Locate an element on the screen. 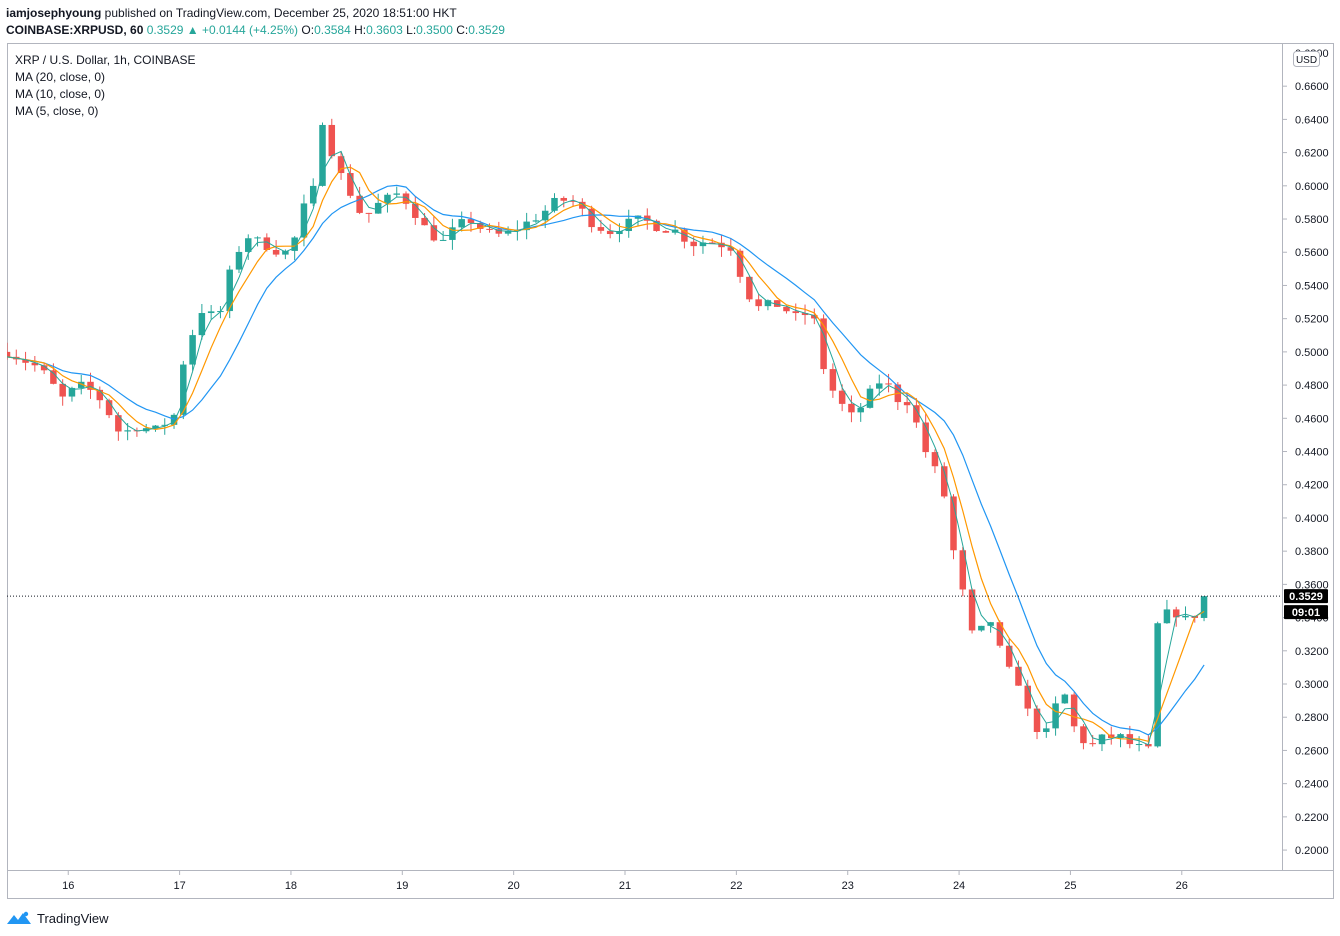 The width and height of the screenshot is (1340, 936). price-tick-label: 0.4400 is located at coordinates (1312, 453).